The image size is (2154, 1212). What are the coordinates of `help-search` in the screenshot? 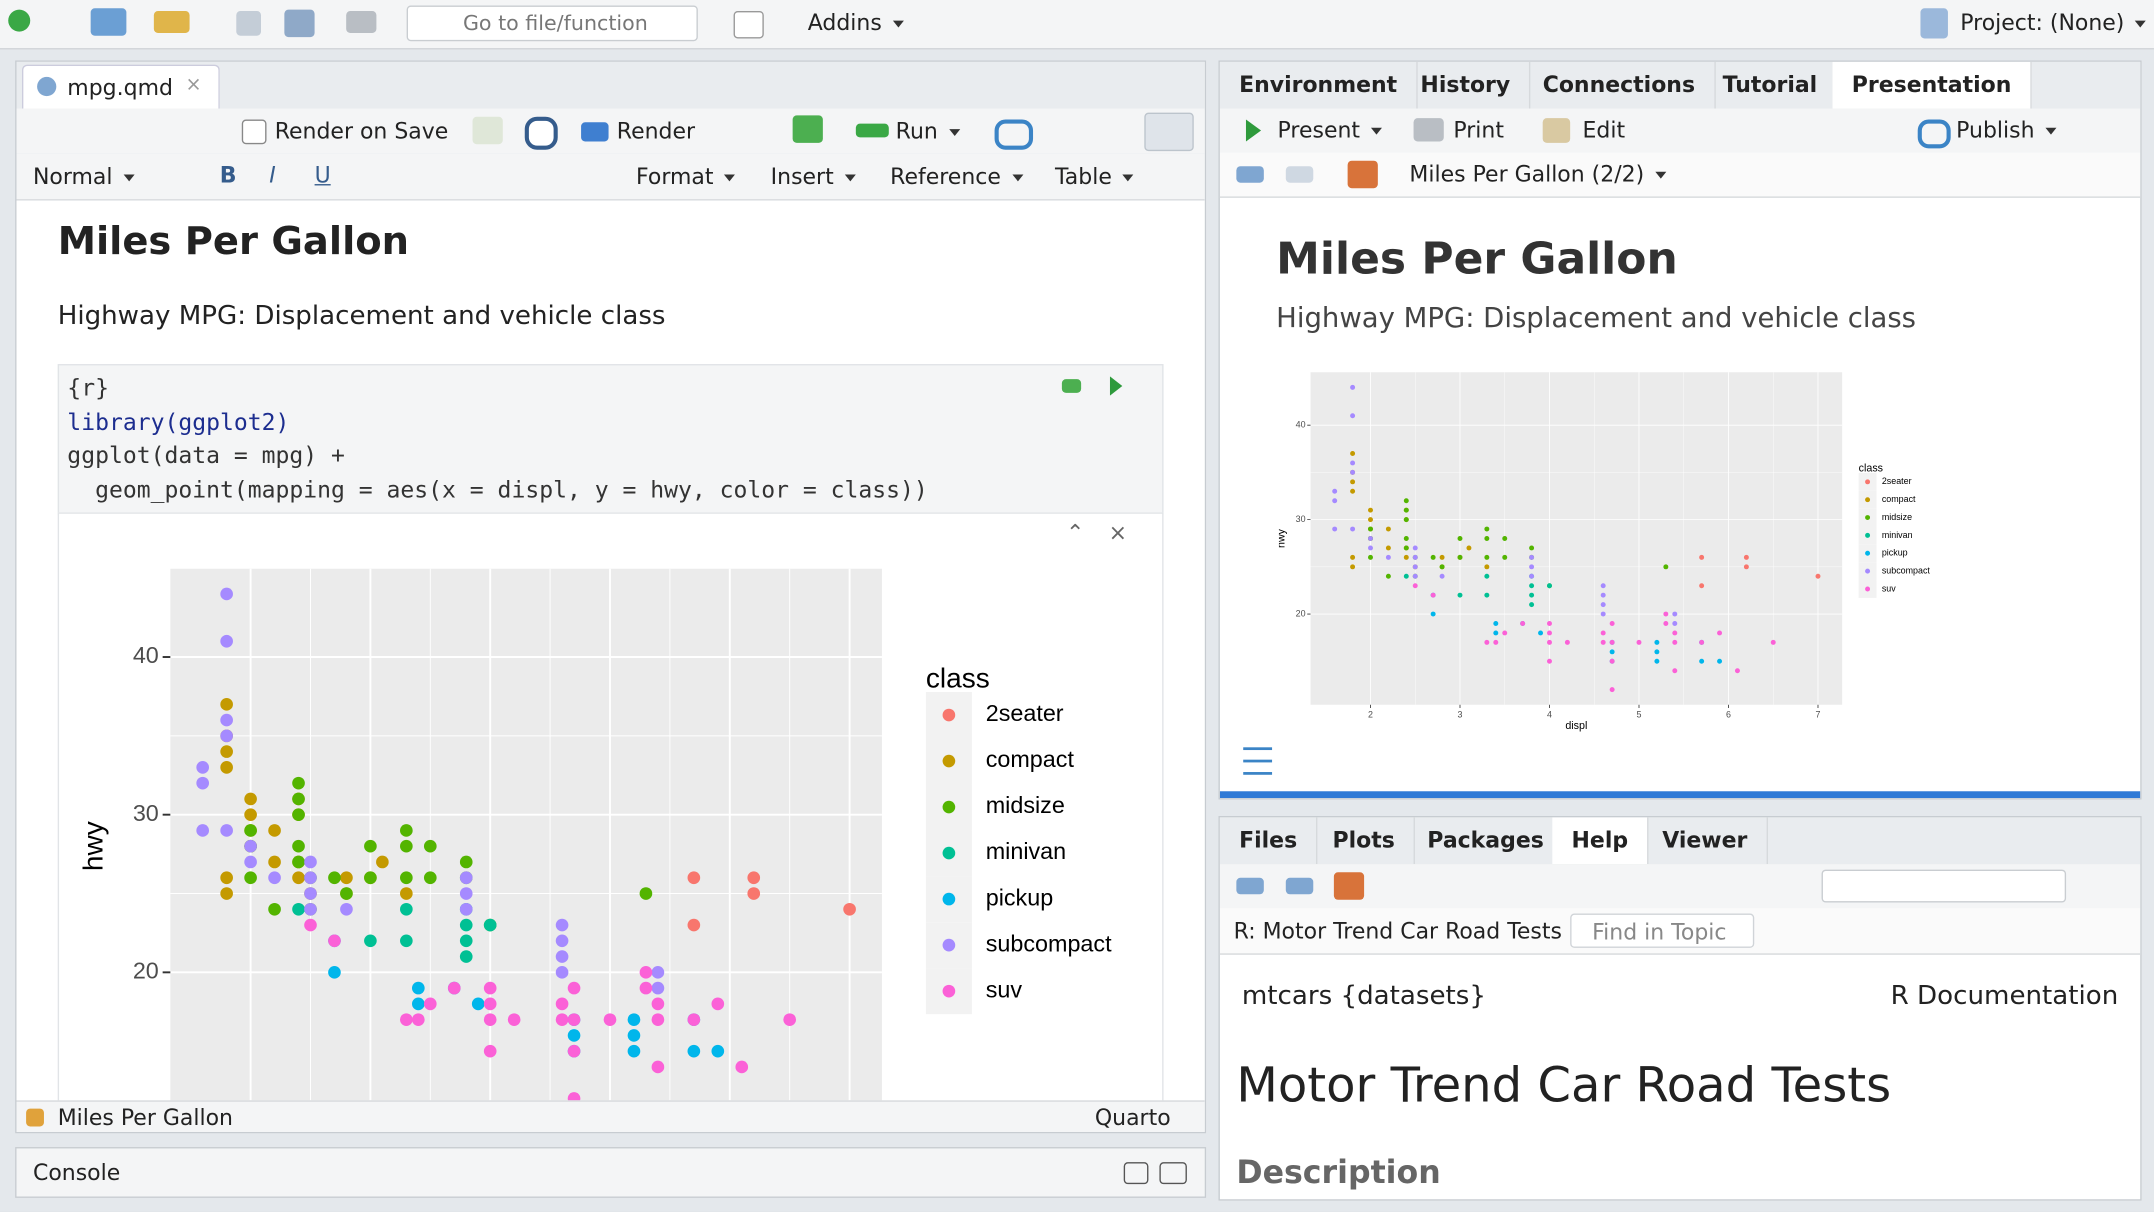 It's located at (1944, 886).